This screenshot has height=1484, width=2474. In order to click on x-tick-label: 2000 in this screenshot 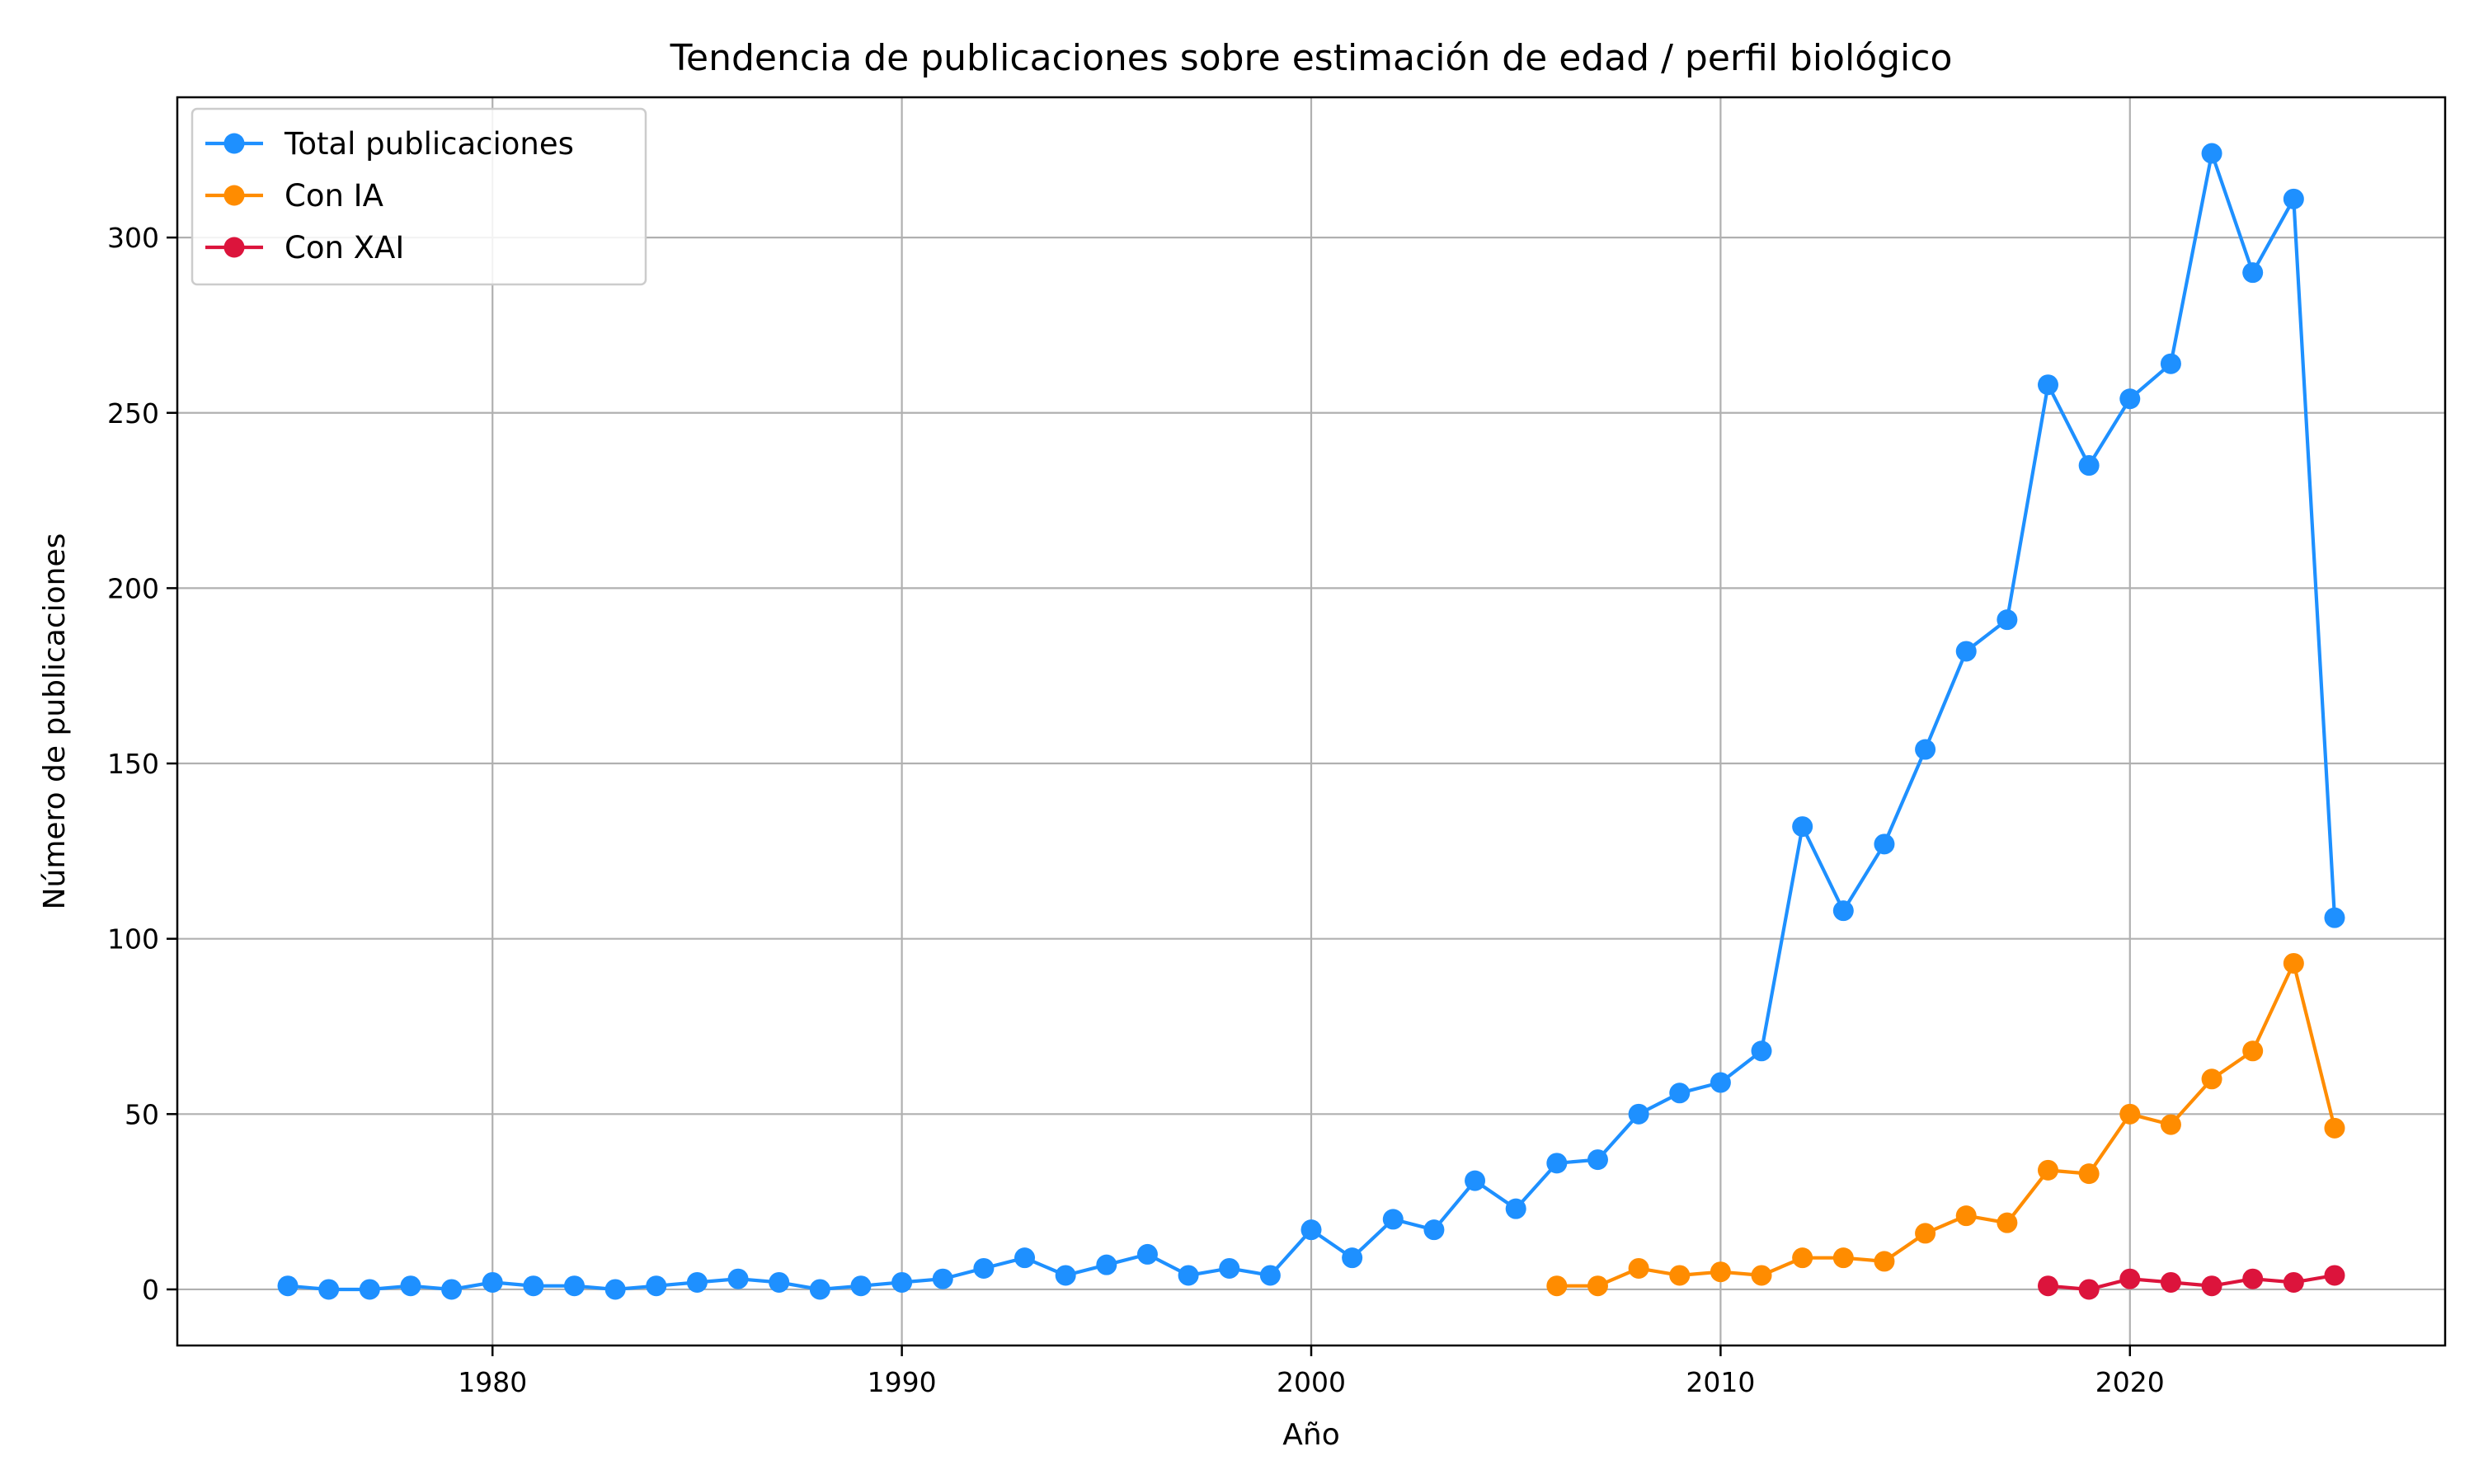, I will do `click(1311, 1382)`.